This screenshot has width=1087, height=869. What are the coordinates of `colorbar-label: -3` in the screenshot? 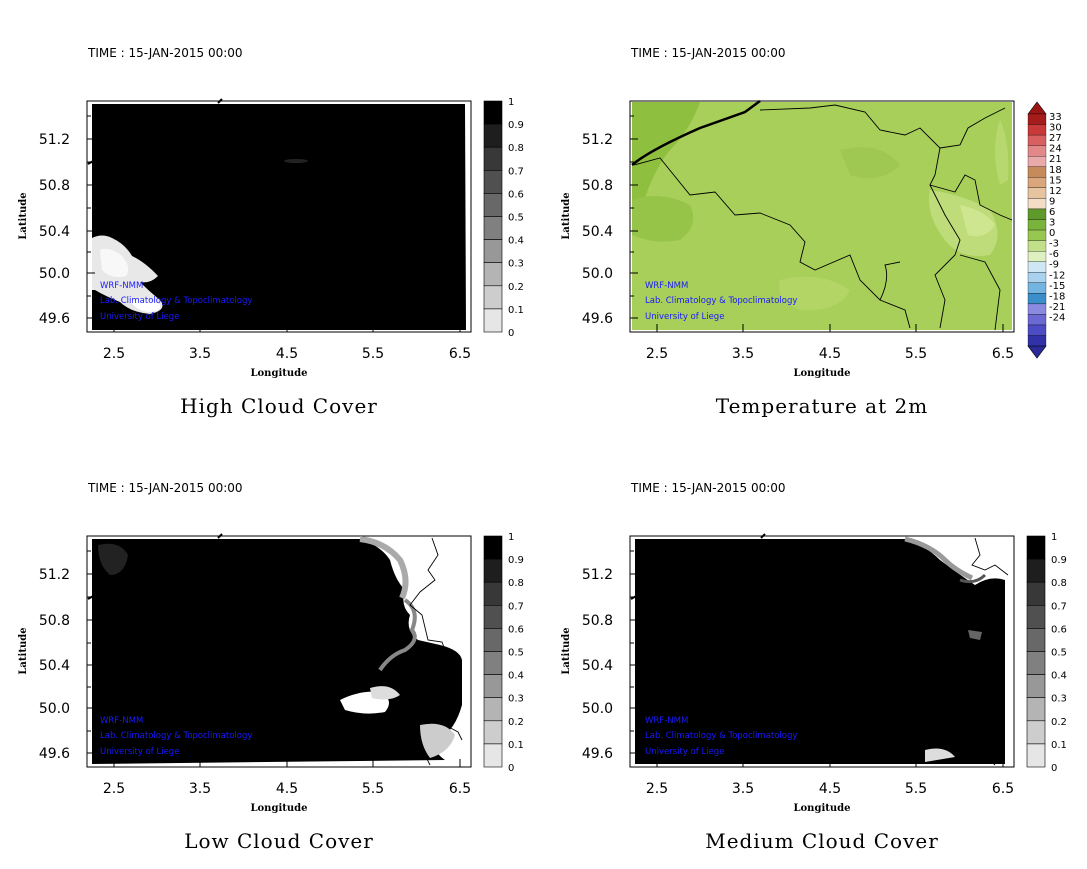 It's located at (1054, 244).